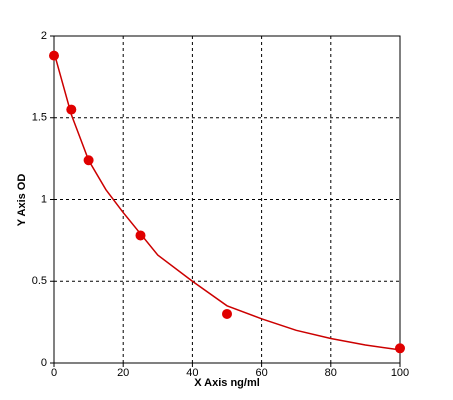 The width and height of the screenshot is (453, 400). I want to click on x-tick-label: 0, so click(54, 373).